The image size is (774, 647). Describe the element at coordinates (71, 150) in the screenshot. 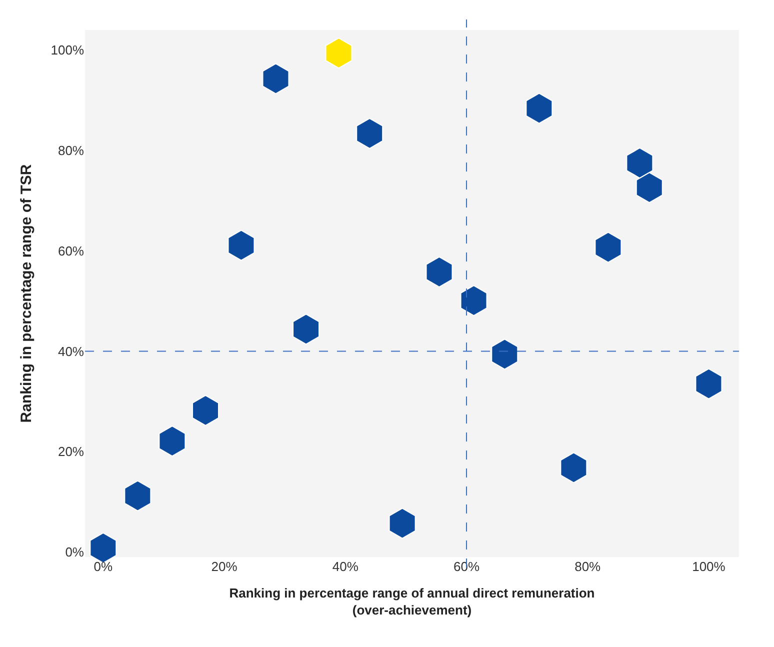

I see `y-tick-label: 80%` at that location.